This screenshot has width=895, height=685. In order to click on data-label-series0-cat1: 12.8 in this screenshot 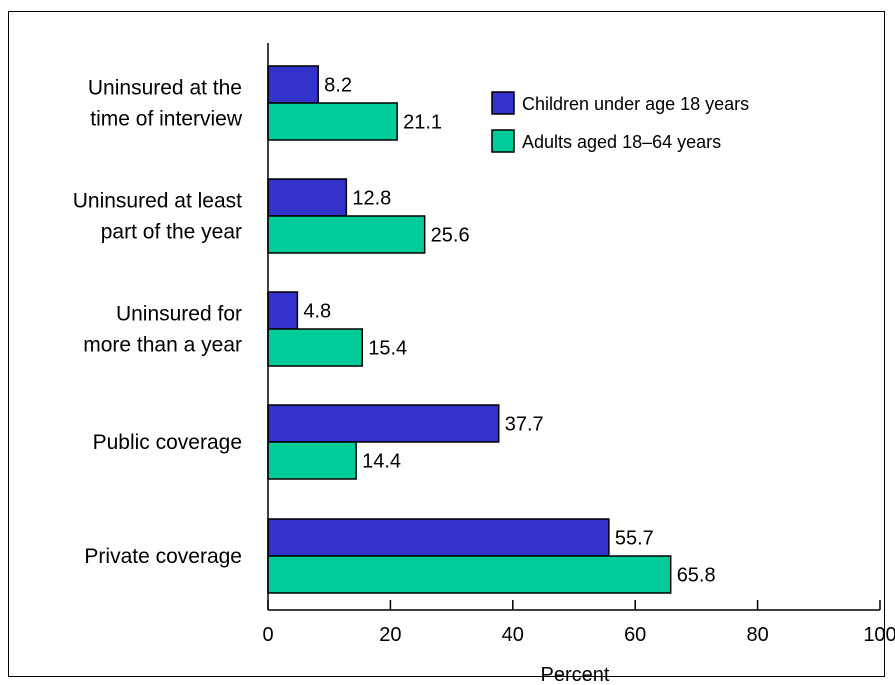, I will do `click(371, 199)`.